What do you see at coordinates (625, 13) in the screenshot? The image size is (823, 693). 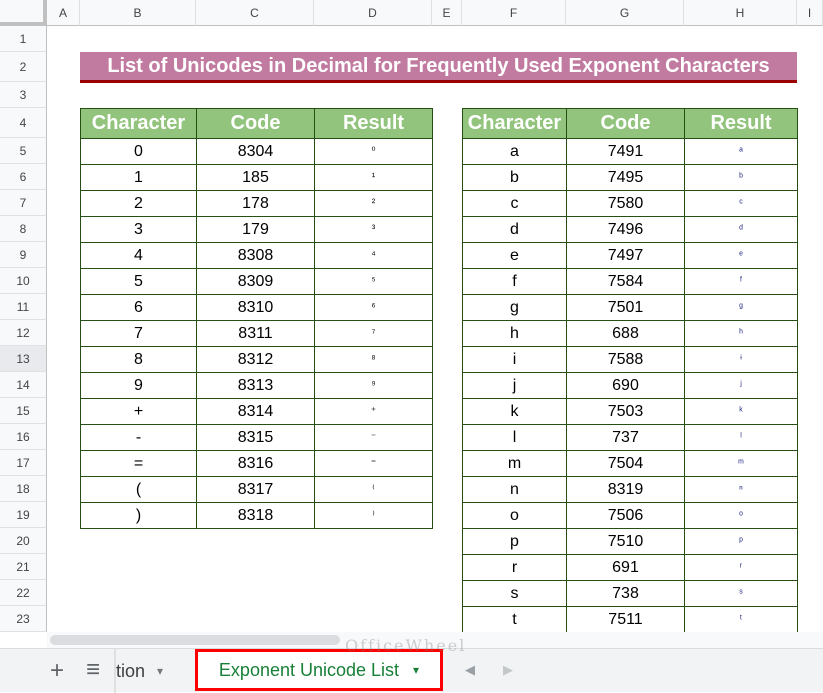 I see `column-header-g: G` at bounding box center [625, 13].